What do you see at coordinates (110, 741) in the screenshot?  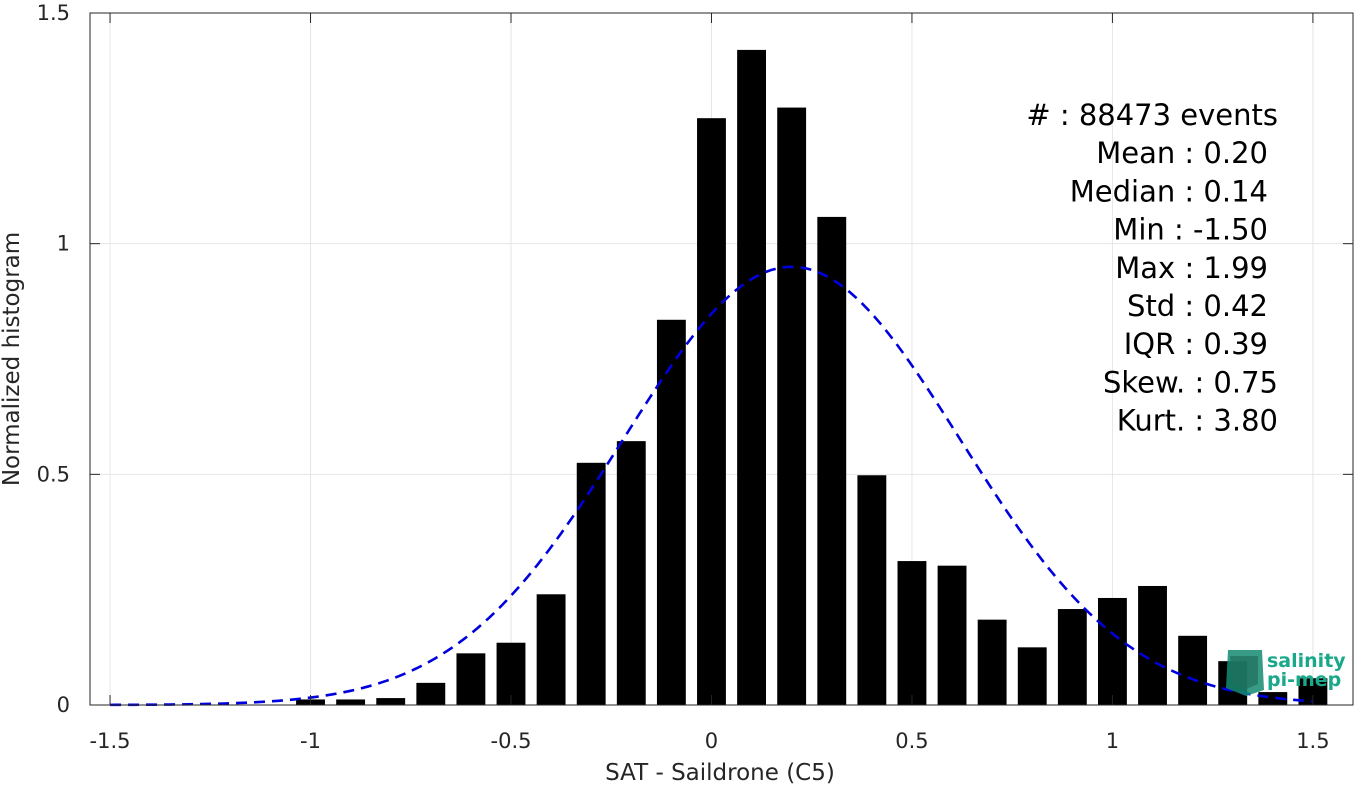 I see `x-tick-label: -1.5` at bounding box center [110, 741].